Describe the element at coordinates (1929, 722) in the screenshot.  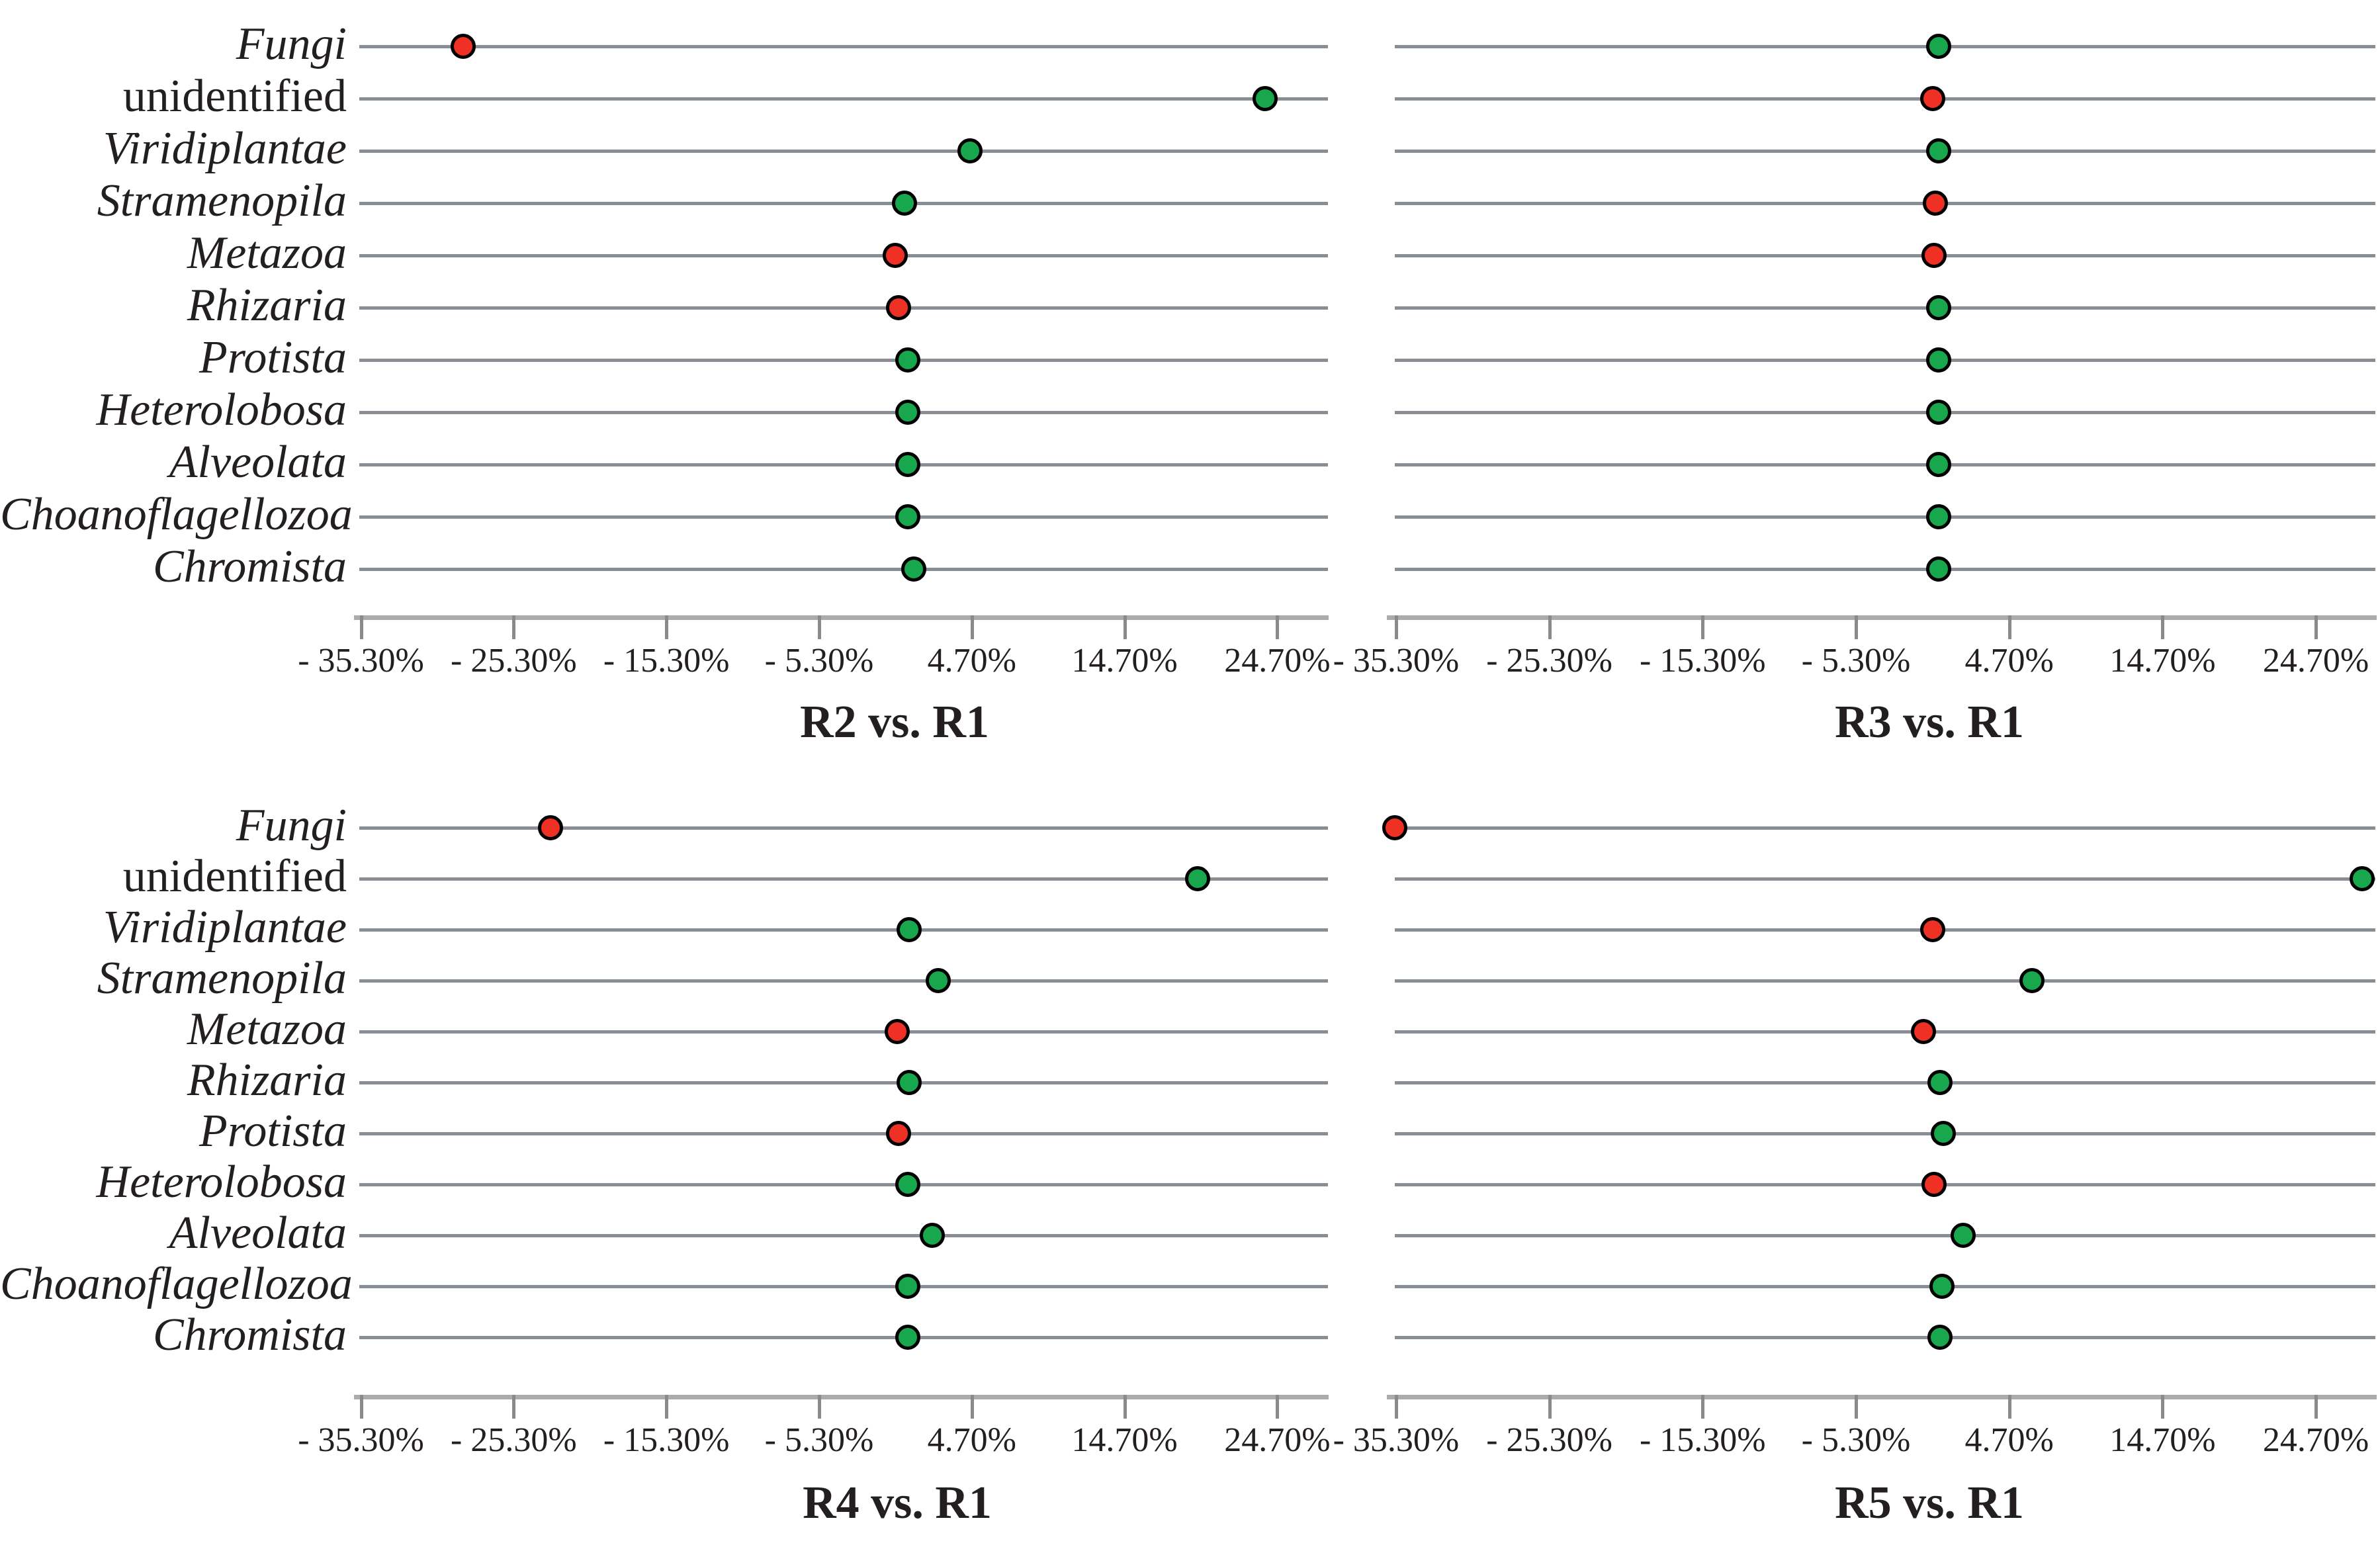
I see `panel-title: R3 vs. R1` at that location.